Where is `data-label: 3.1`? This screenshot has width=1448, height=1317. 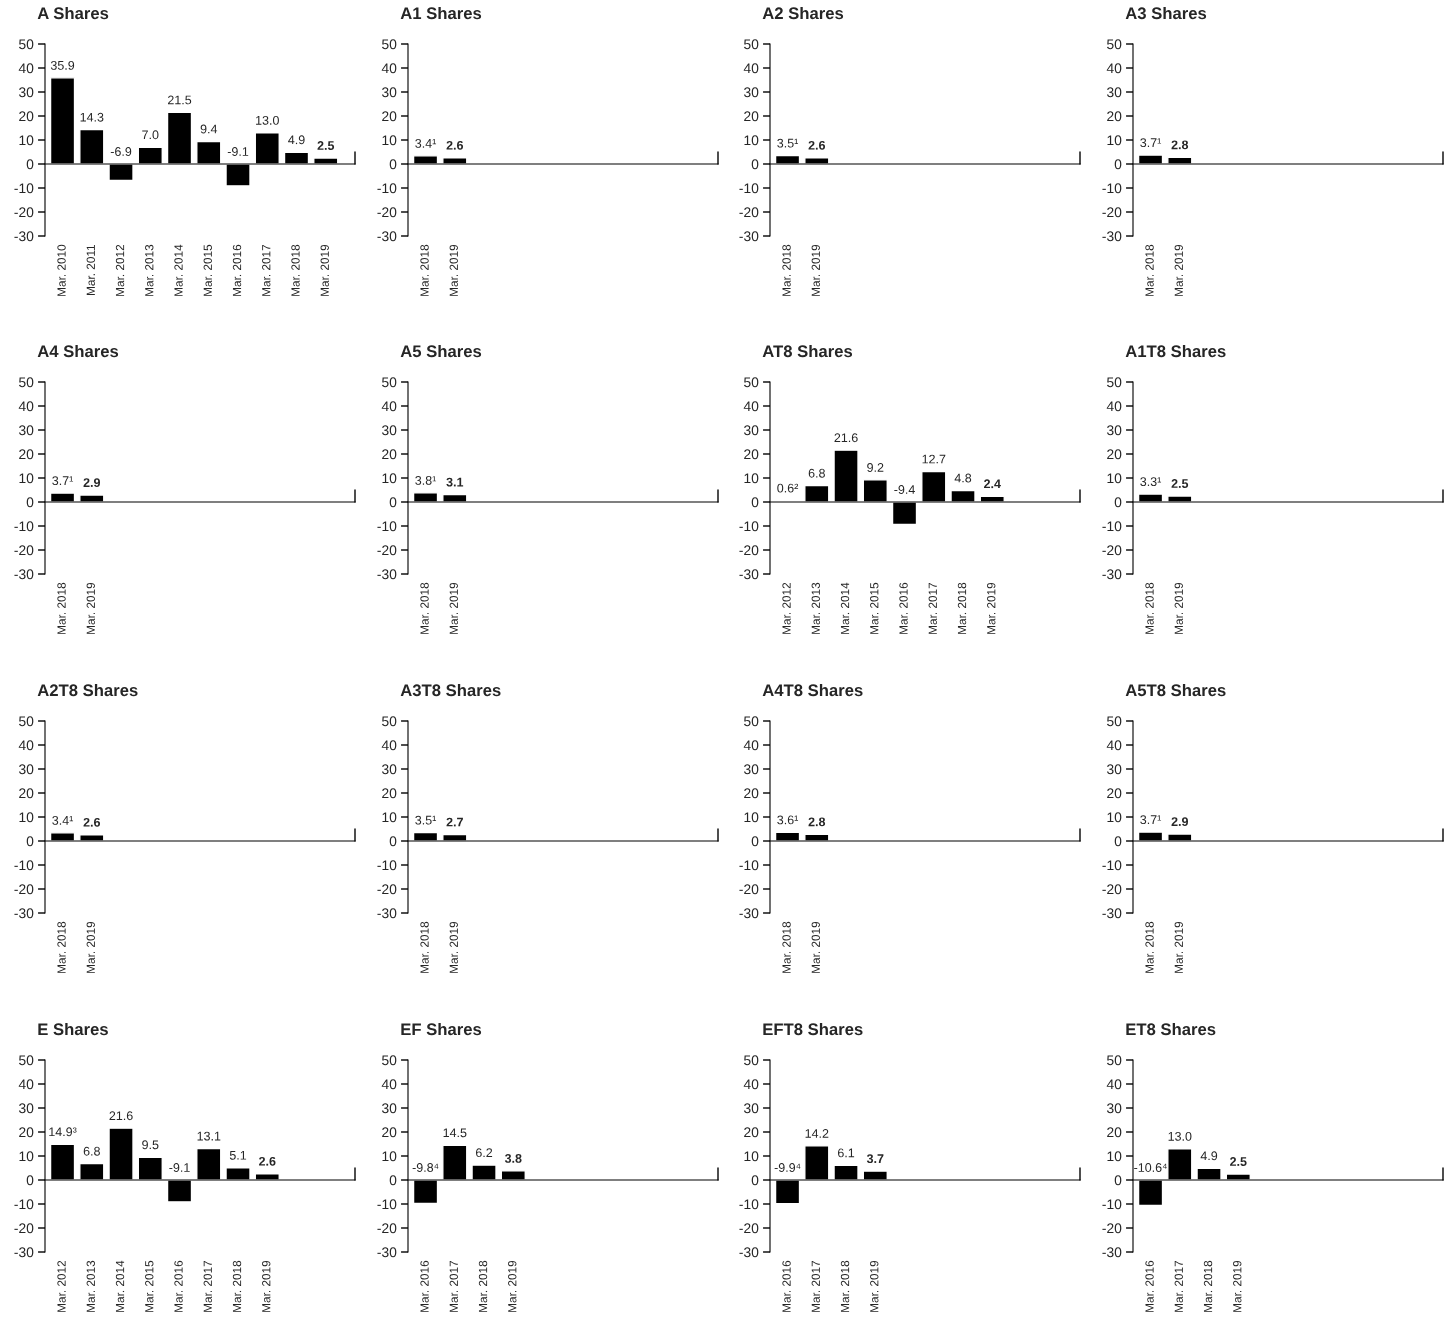 data-label: 3.1 is located at coordinates (455, 482).